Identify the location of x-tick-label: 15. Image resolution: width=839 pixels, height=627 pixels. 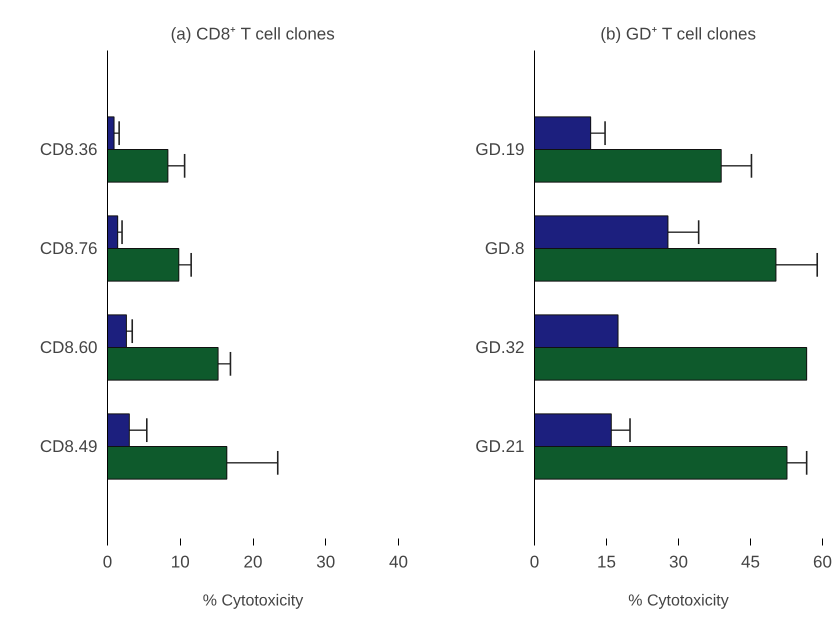
(606, 562).